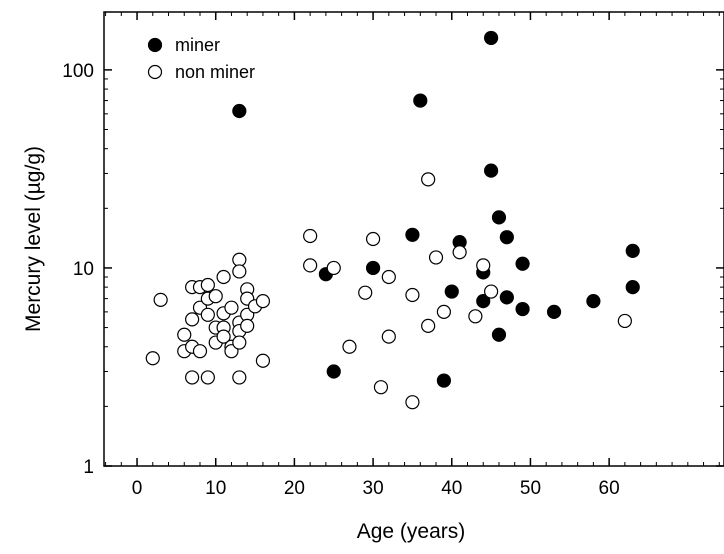  I want to click on y-axis-label: Mercury level (µg/g), so click(33, 239).